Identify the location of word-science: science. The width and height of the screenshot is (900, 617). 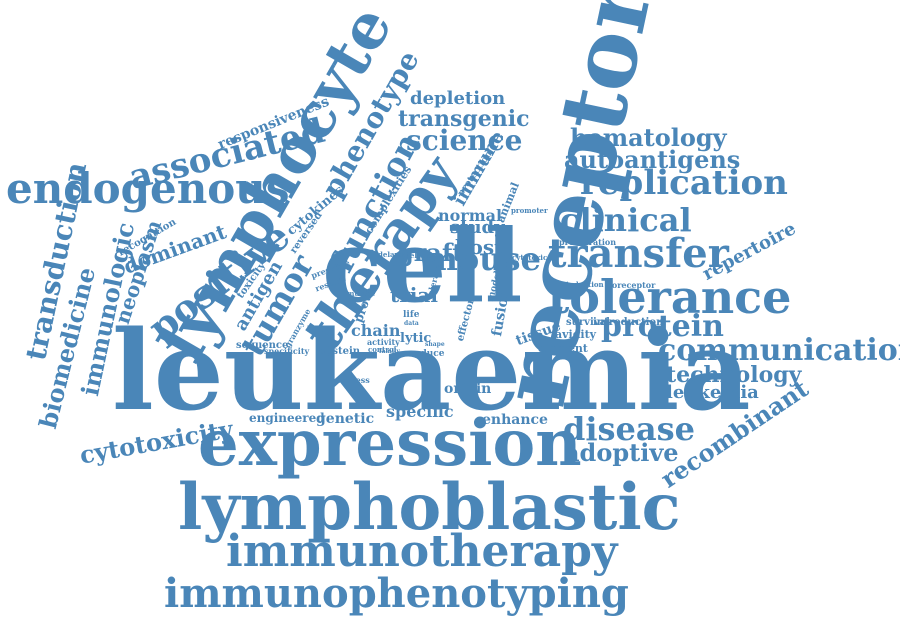
(464, 140).